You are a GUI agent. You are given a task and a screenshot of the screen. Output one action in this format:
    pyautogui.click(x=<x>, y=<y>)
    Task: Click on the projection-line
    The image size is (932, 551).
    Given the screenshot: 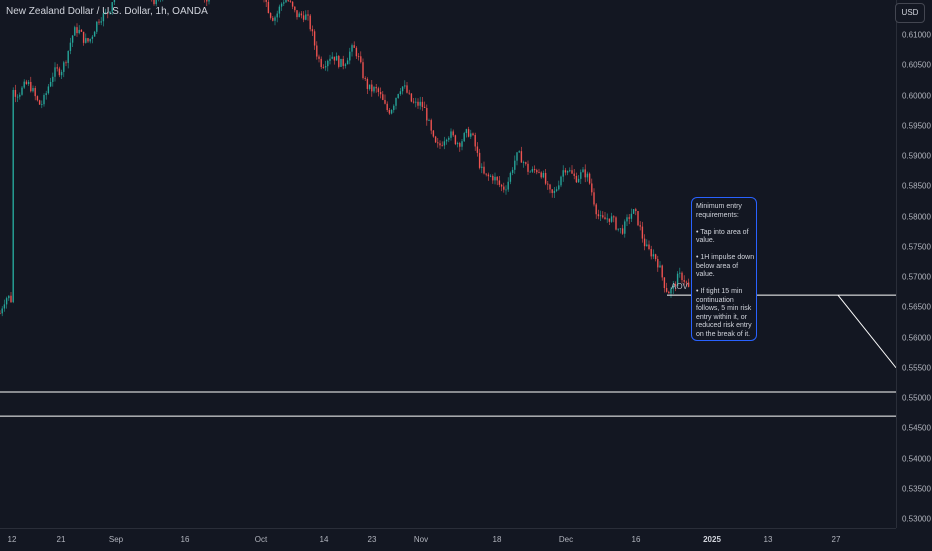 What is the action you would take?
    pyautogui.click(x=866, y=331)
    